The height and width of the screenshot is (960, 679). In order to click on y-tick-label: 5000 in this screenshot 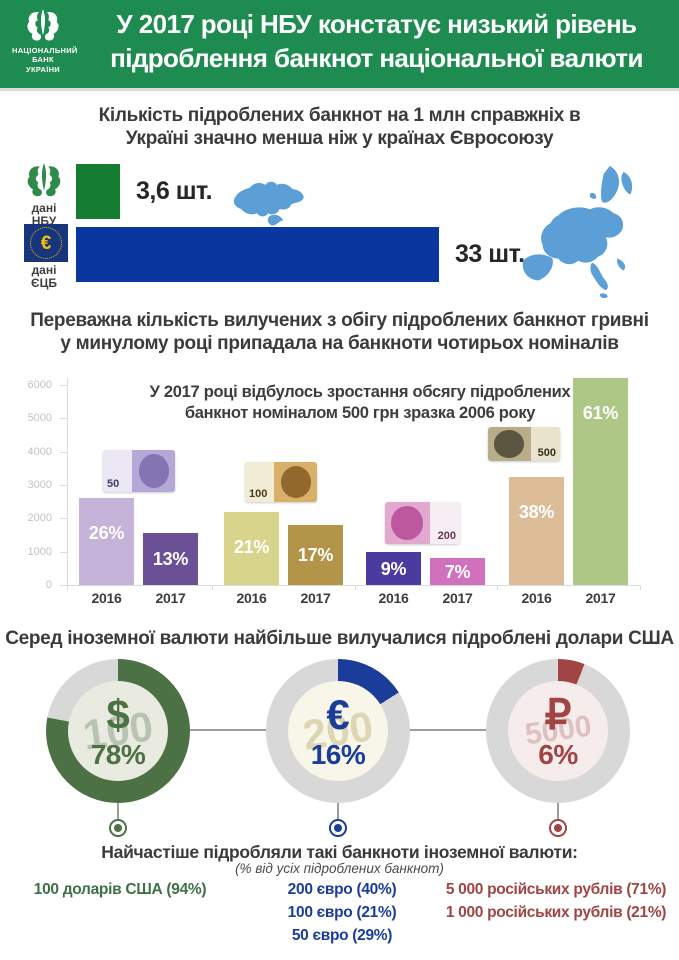, I will do `click(39, 418)`.